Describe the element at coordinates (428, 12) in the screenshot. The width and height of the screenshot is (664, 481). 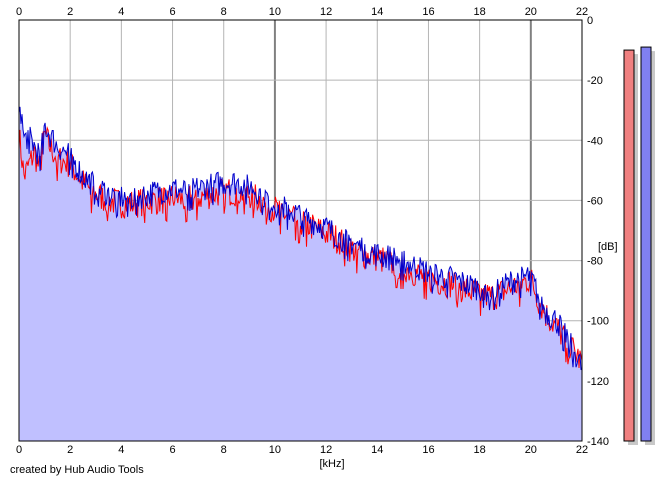
I see `x-tick-label-top: 16` at that location.